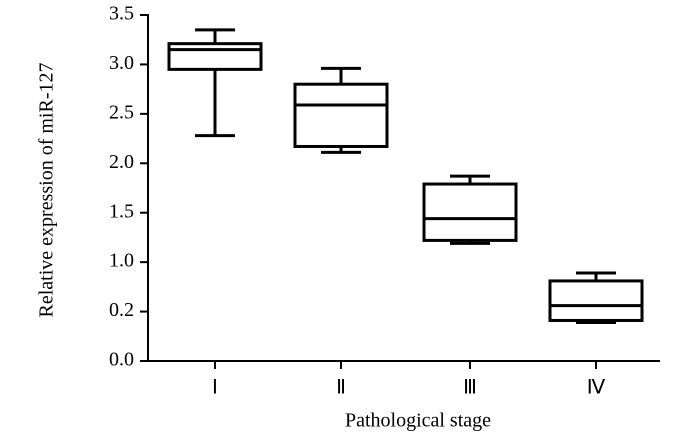  Describe the element at coordinates (121, 211) in the screenshot. I see `y-tick-label: 1.5` at that location.